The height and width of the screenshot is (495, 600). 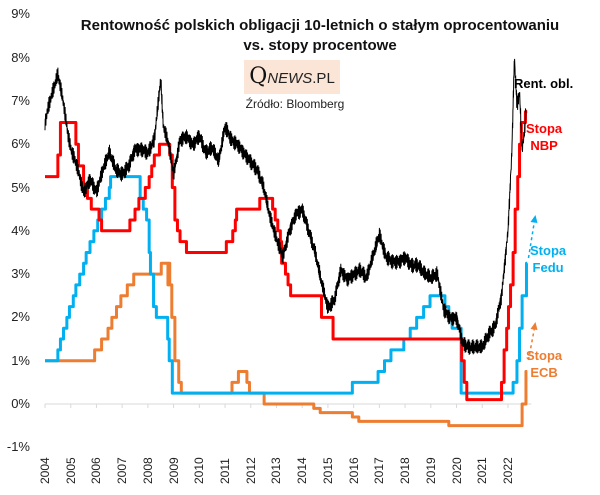 I want to click on y-tick-label: 6%, so click(x=20, y=144).